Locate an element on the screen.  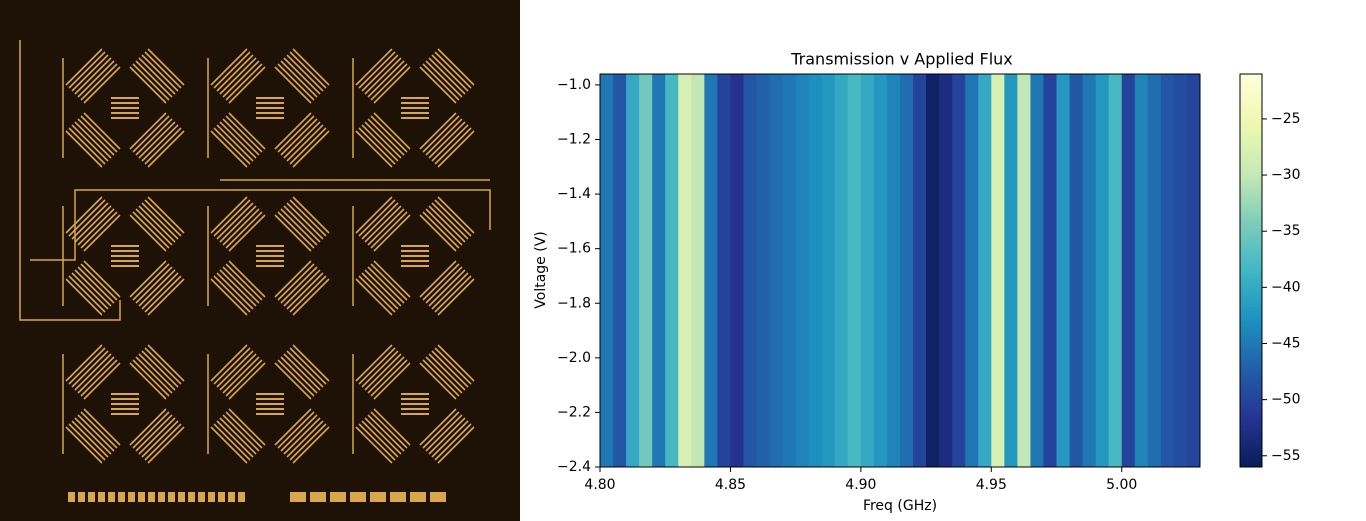
y-tick-label: −1.4 is located at coordinates (574, 194).